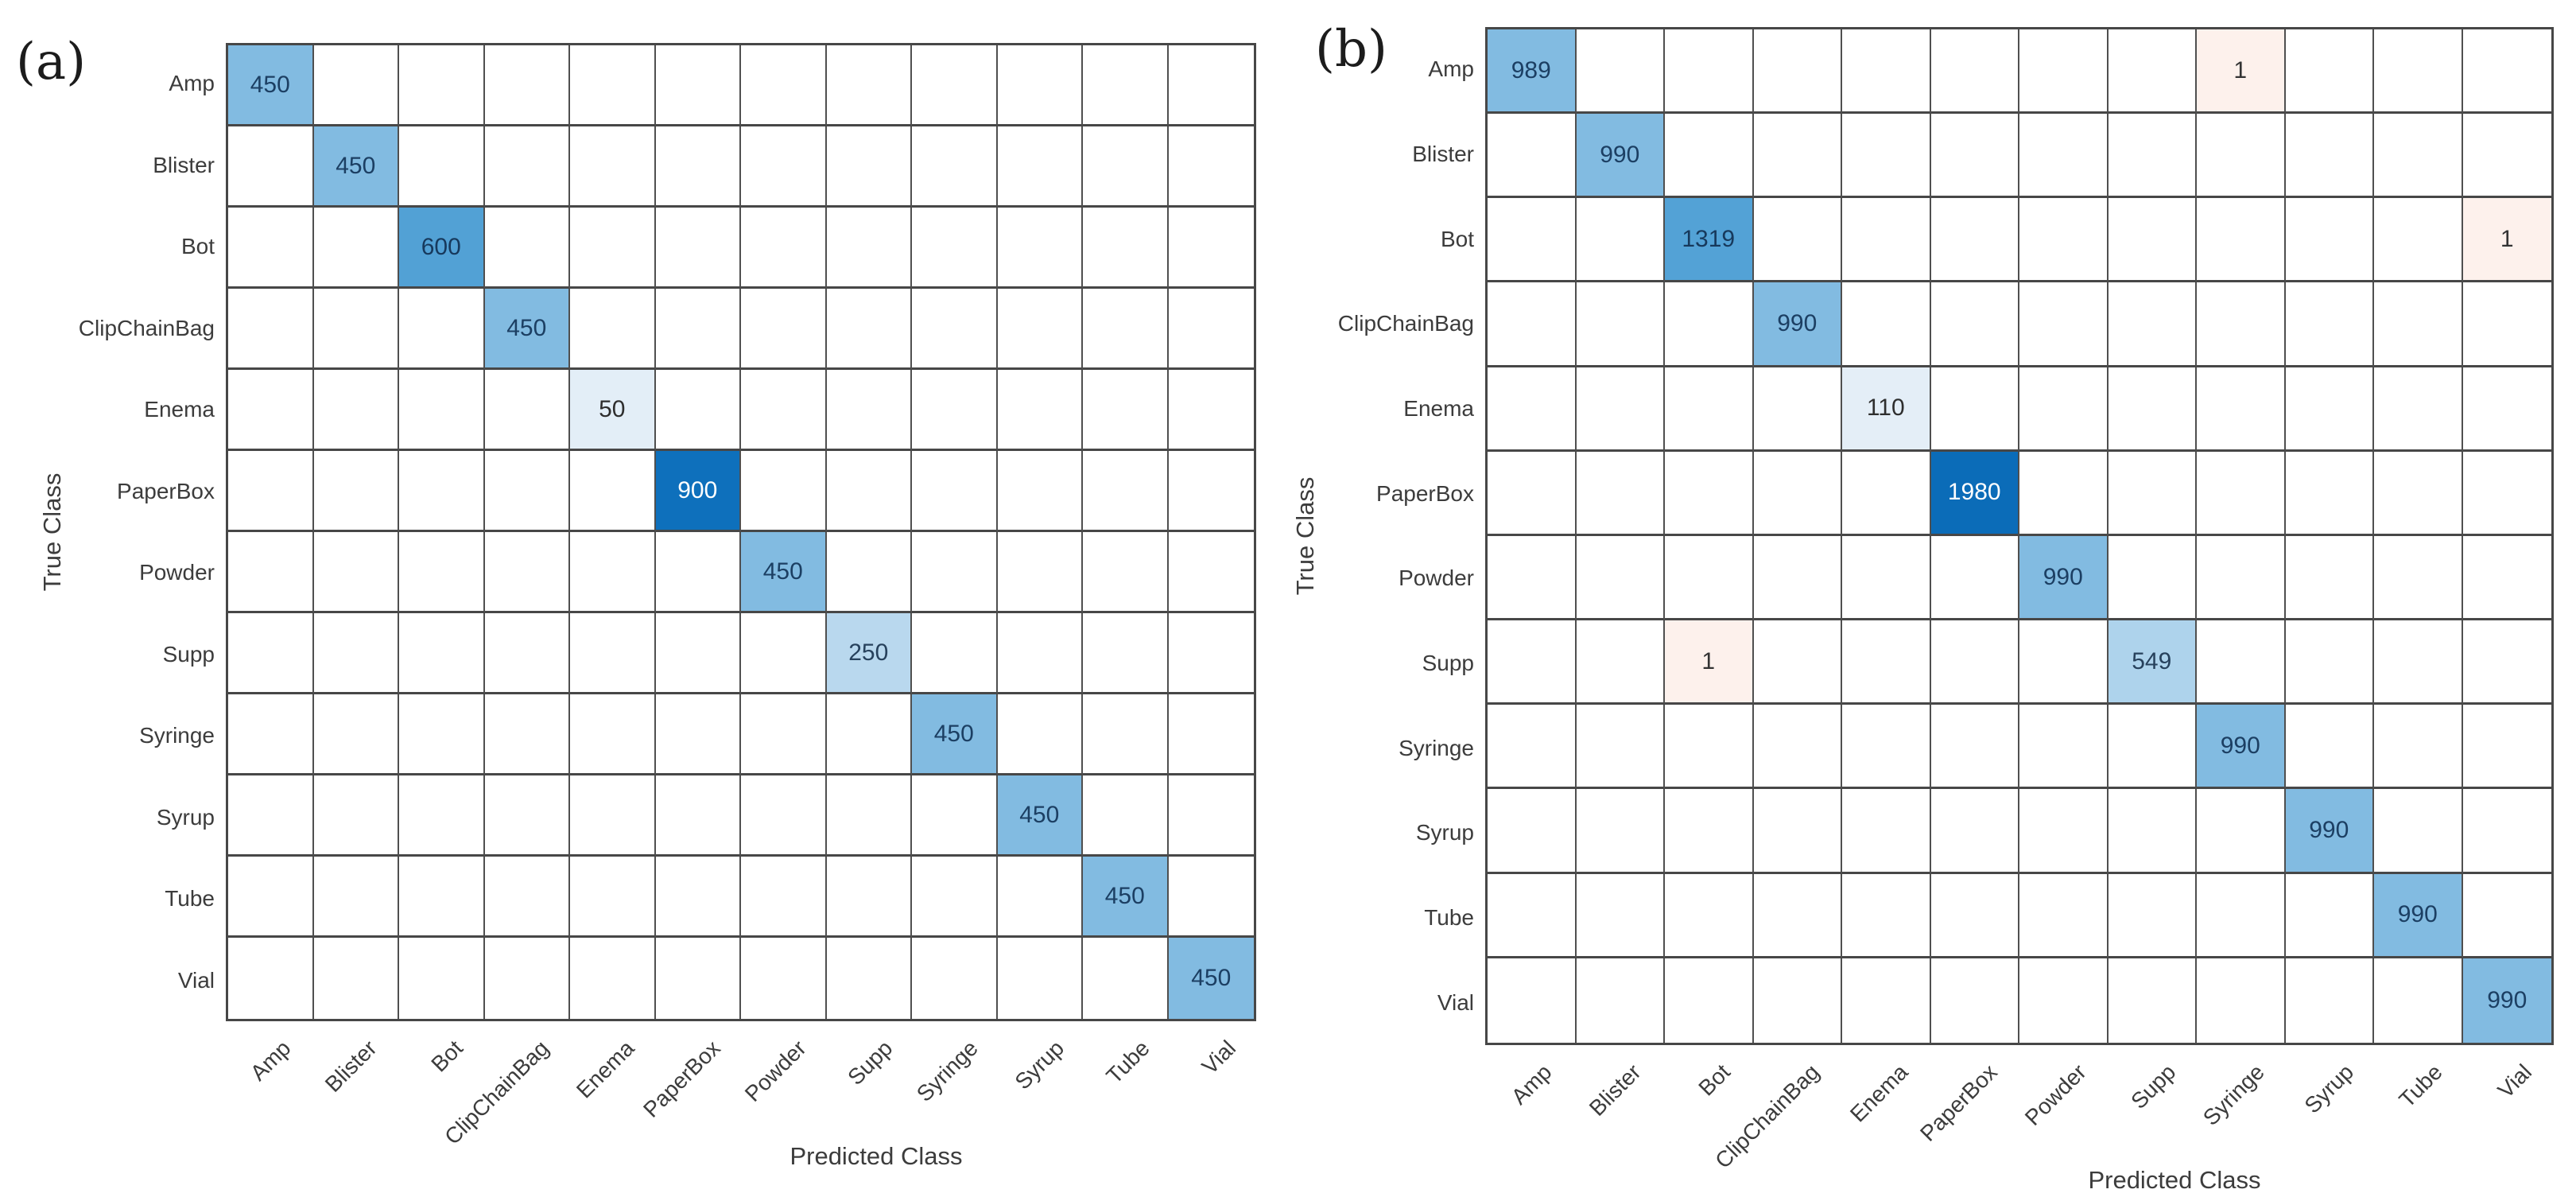 The image size is (2576, 1201). Describe the element at coordinates (1533, 72) in the screenshot. I see `cm-cell: 989` at that location.